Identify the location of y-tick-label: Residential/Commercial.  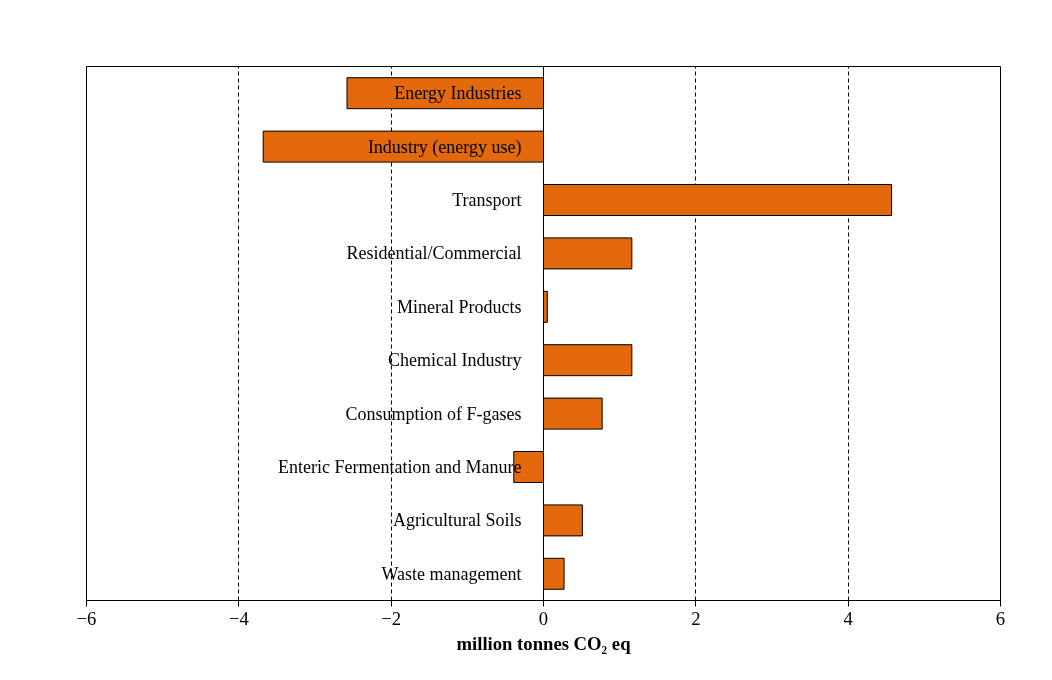
(434, 253).